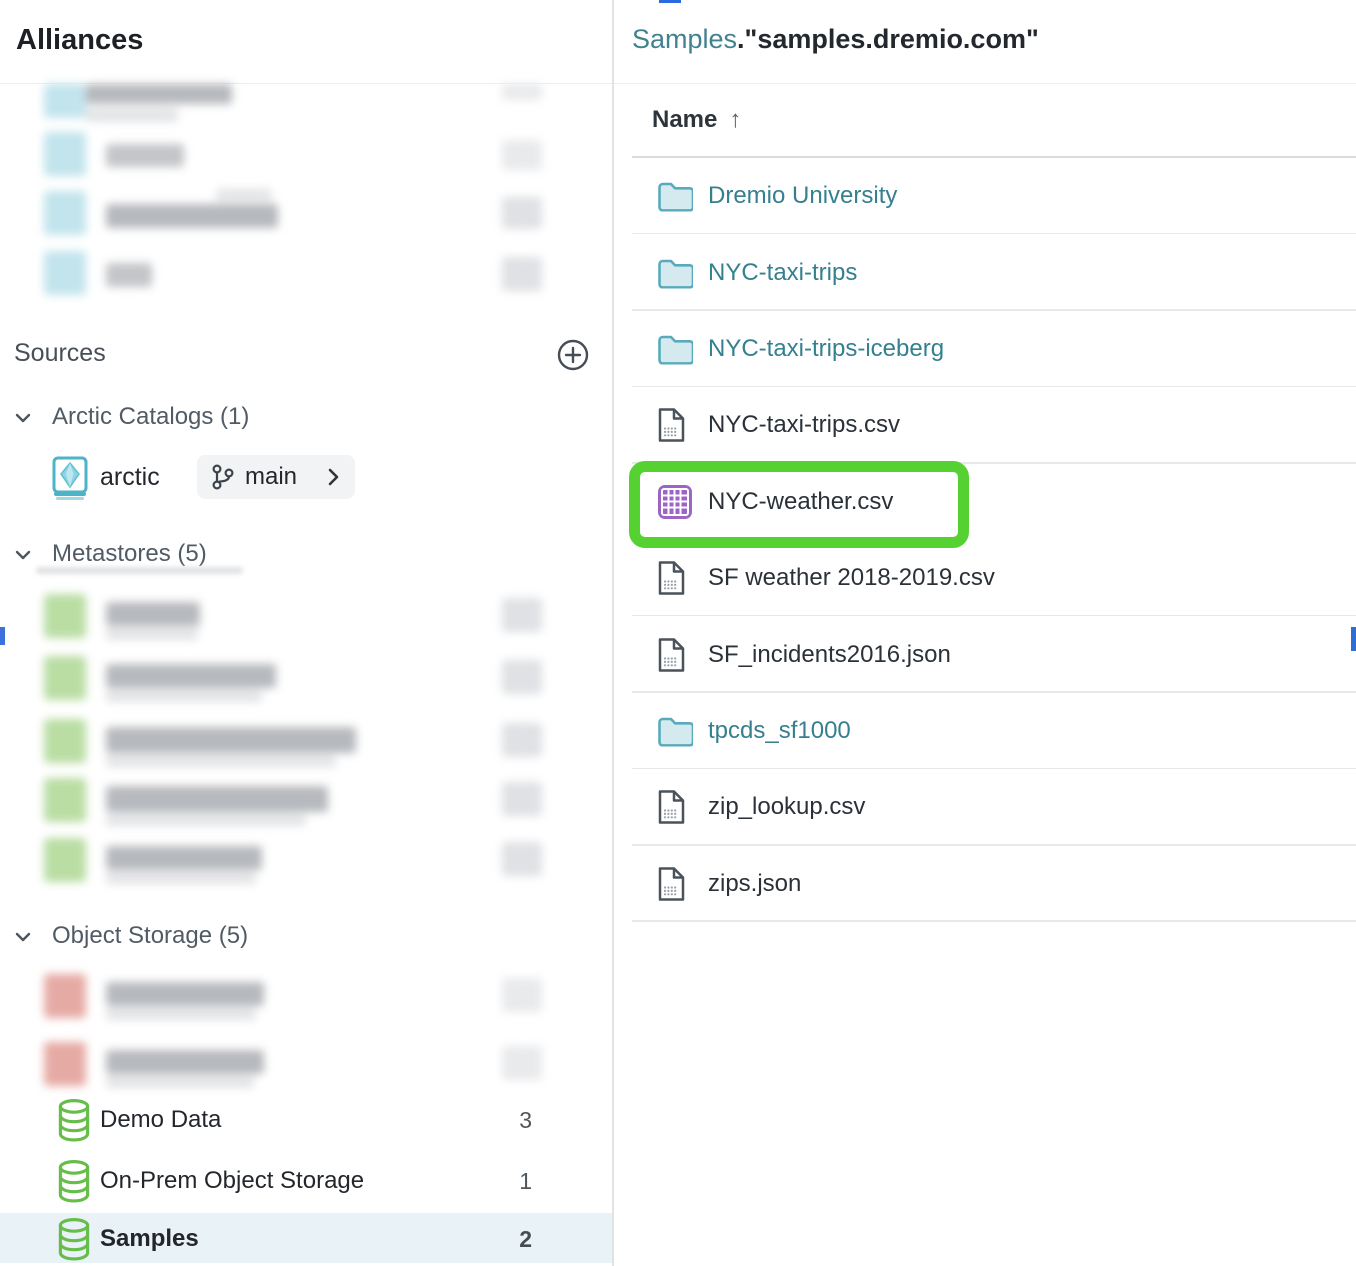  I want to click on book-iceberg-icon, so click(70, 480).